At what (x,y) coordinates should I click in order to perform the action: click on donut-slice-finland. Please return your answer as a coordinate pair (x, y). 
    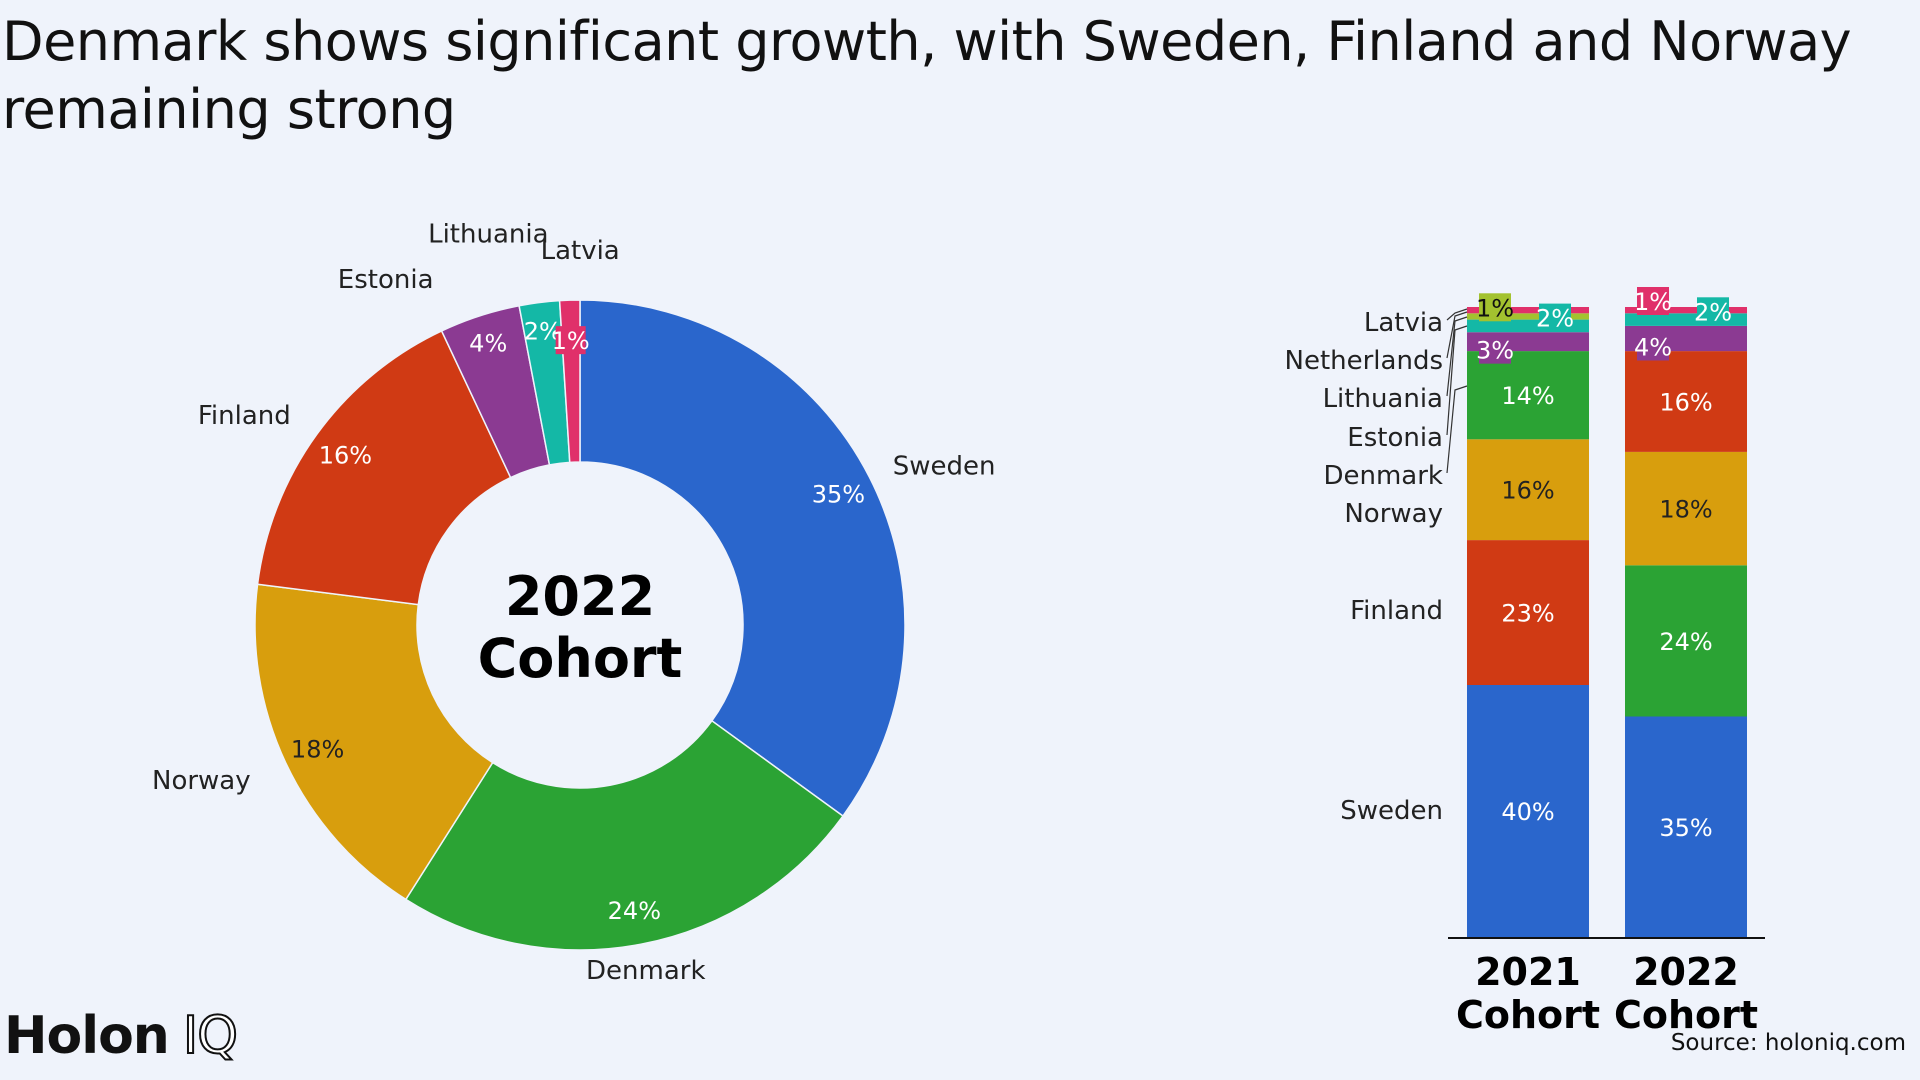
    Looking at the image, I should click on (384, 467).